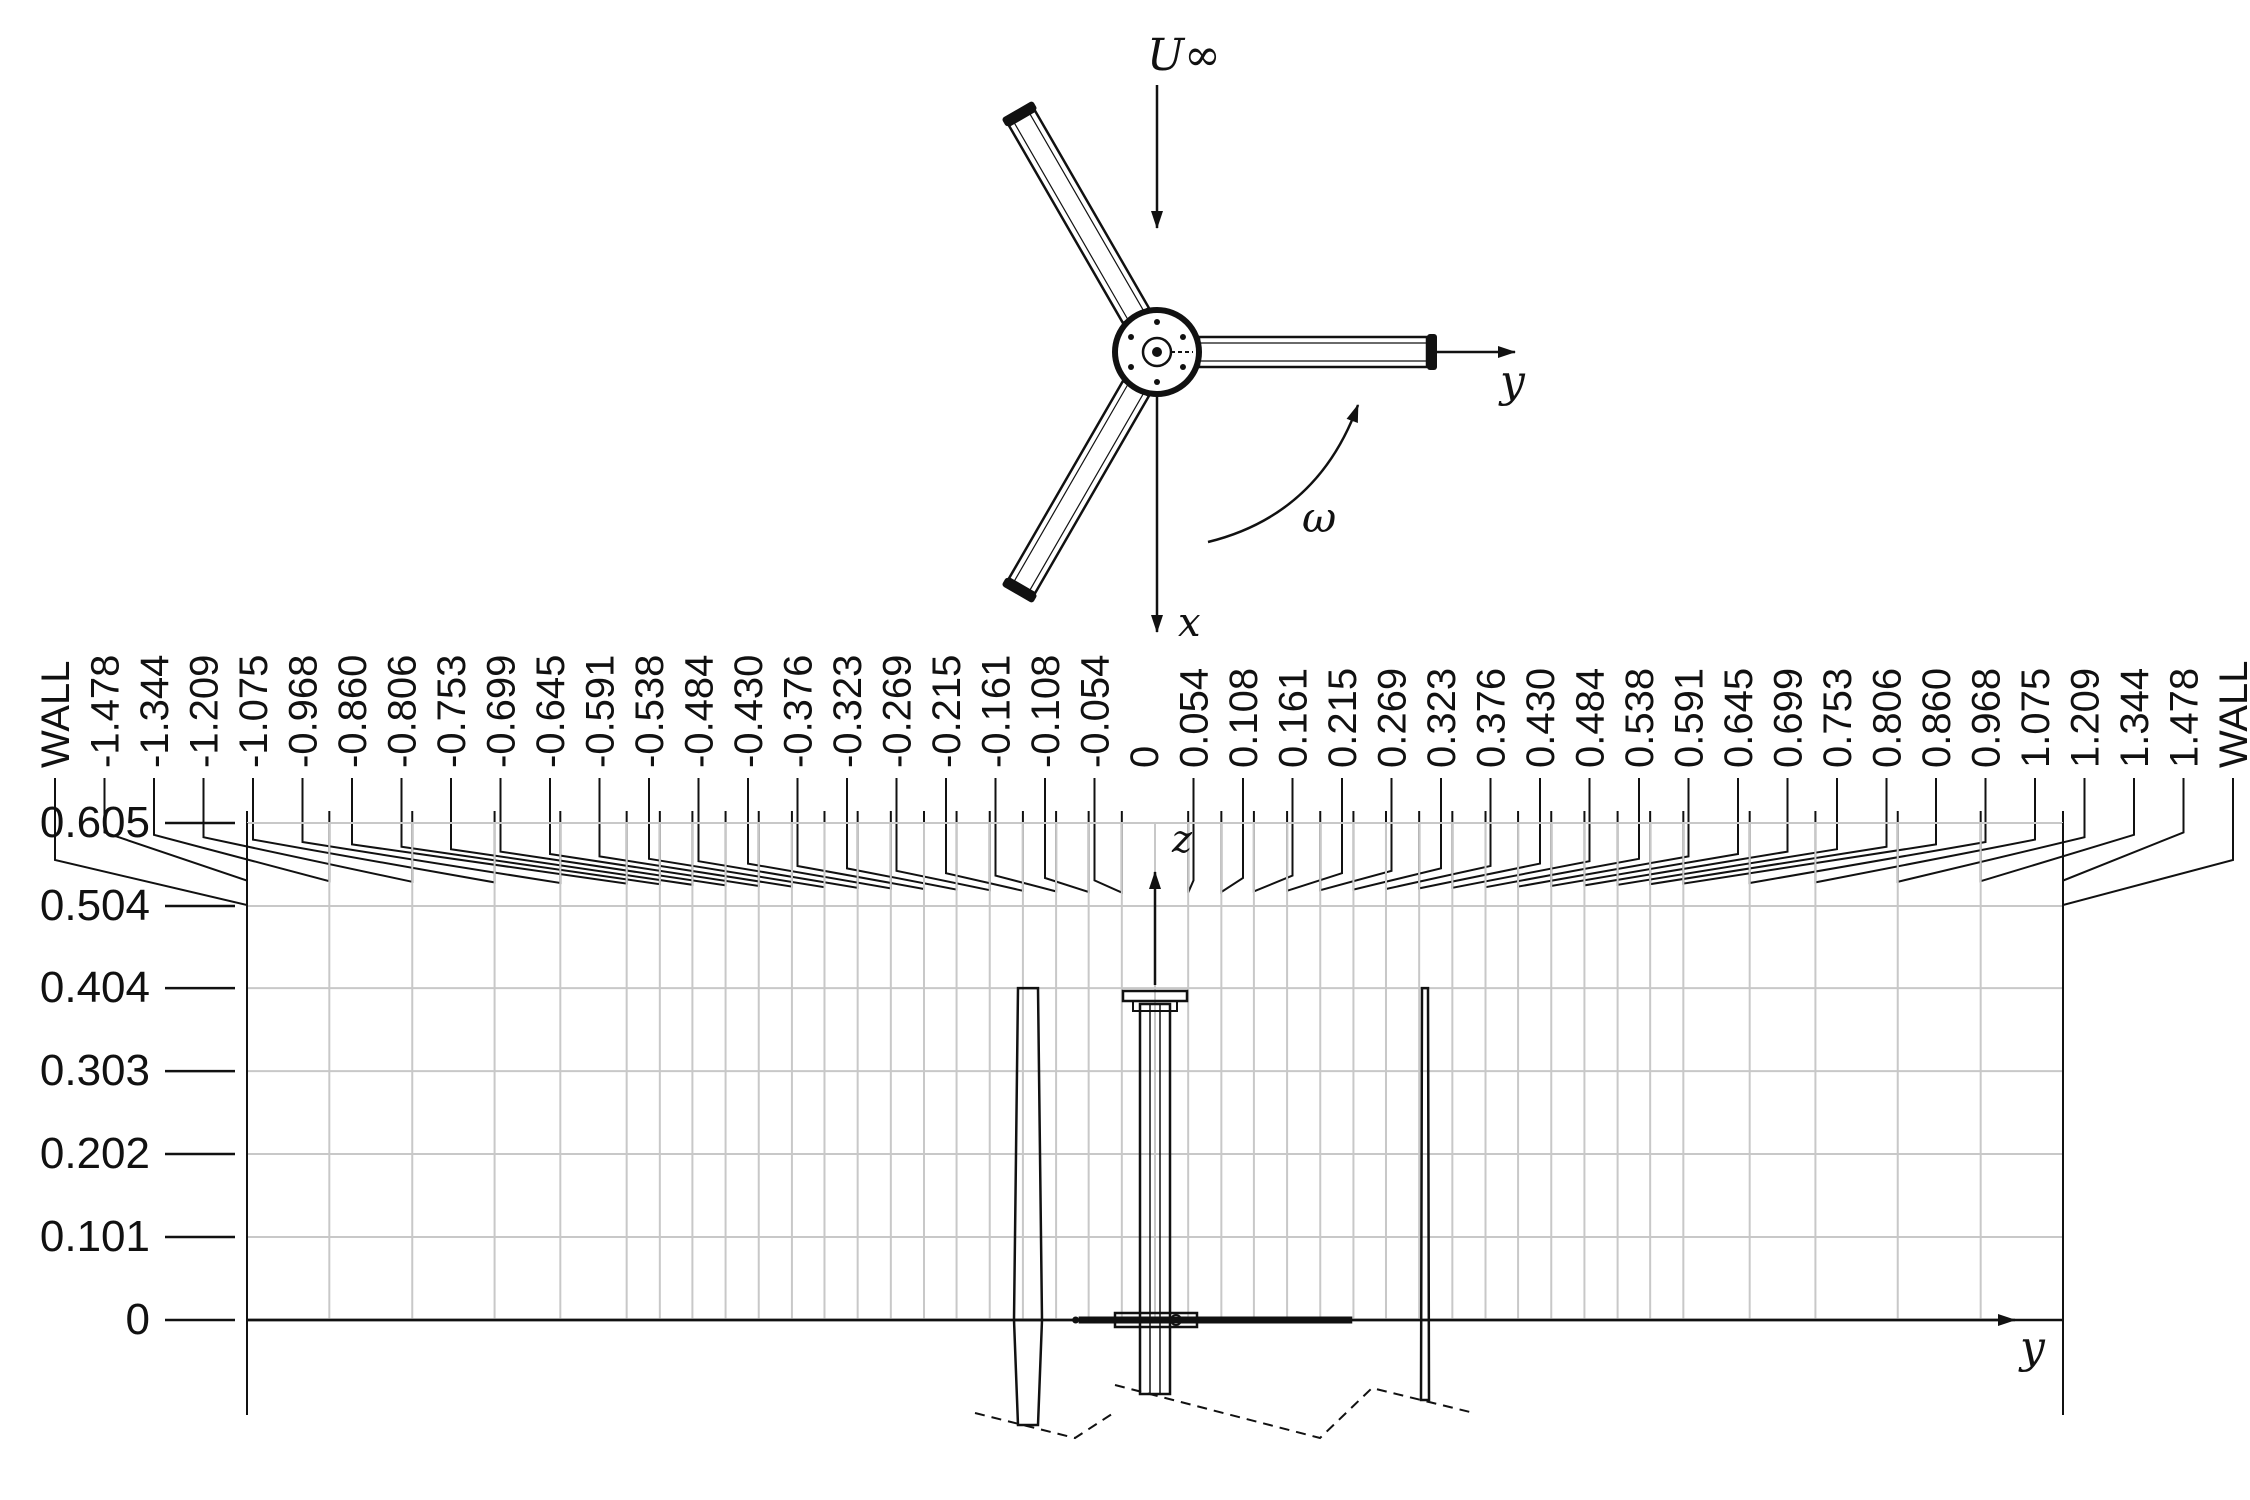  What do you see at coordinates (95, 1070) in the screenshot?
I see `z-tick-label: 0.303` at bounding box center [95, 1070].